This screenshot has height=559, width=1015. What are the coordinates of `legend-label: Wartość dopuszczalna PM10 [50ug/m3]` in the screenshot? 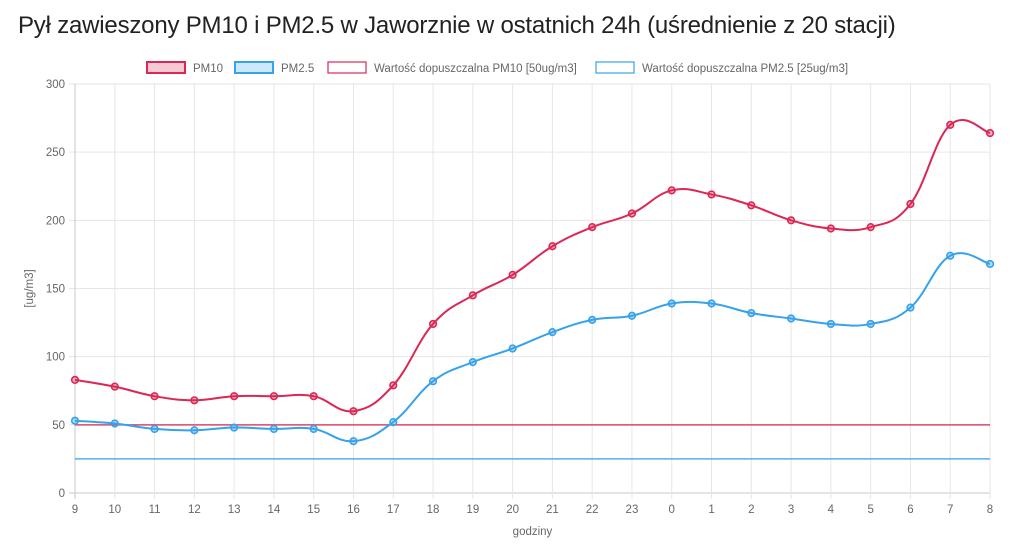 It's located at (475, 69).